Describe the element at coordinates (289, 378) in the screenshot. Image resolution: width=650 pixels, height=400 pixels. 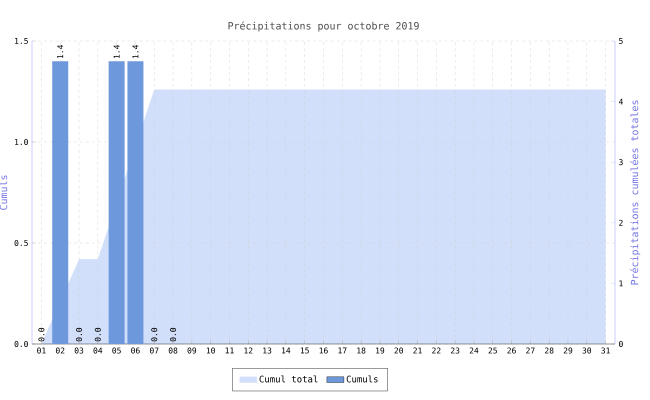
I see `legend-label: Cumul total` at that location.